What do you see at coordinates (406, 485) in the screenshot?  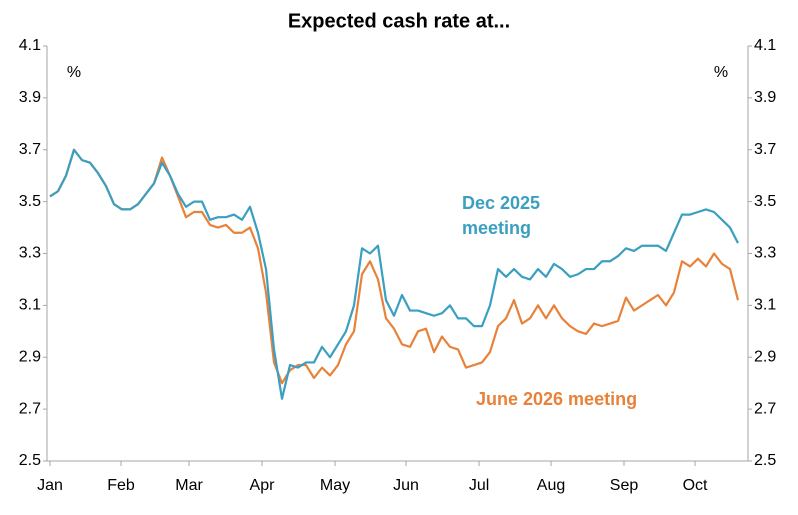 I see `x-tick-label: Jun` at bounding box center [406, 485].